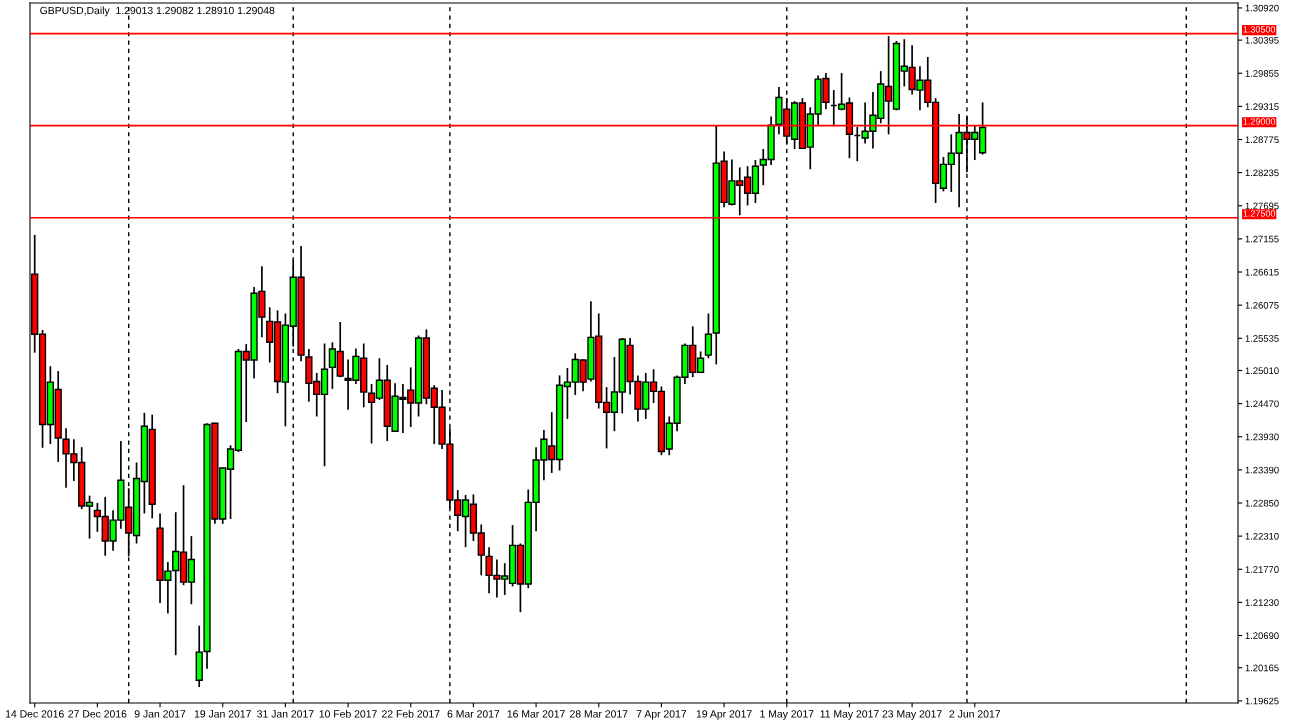 The width and height of the screenshot is (1290, 728). What do you see at coordinates (1259, 213) in the screenshot?
I see `ref-line-label: 1.27500` at bounding box center [1259, 213].